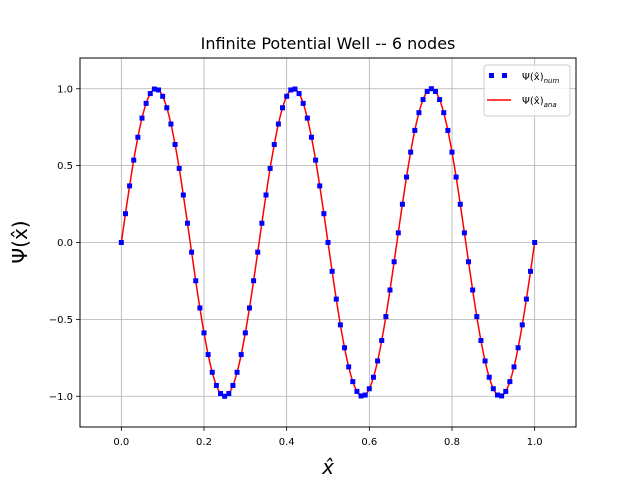 This screenshot has height=480, width=640. I want to click on legend: Ψ(x̂)num Ψ(x̂)ana, so click(527, 90).